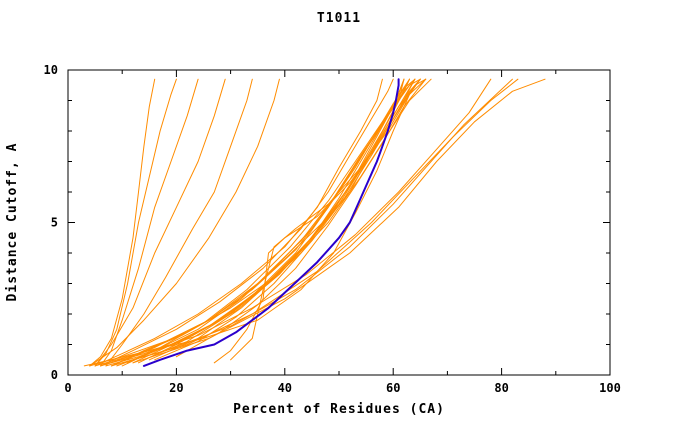 The height and width of the screenshot is (440, 680). Describe the element at coordinates (54, 375) in the screenshot. I see `y-tick-label: 0` at that location.